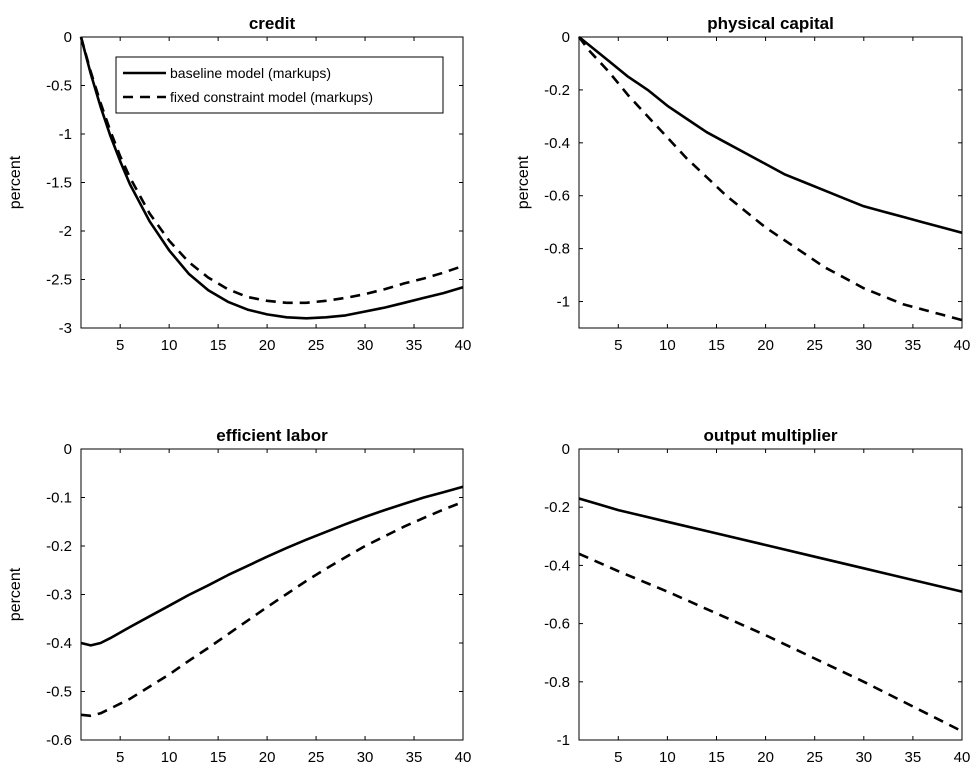 The height and width of the screenshot is (771, 978). What do you see at coordinates (770, 23) in the screenshot?
I see `chart-title: physical capital` at bounding box center [770, 23].